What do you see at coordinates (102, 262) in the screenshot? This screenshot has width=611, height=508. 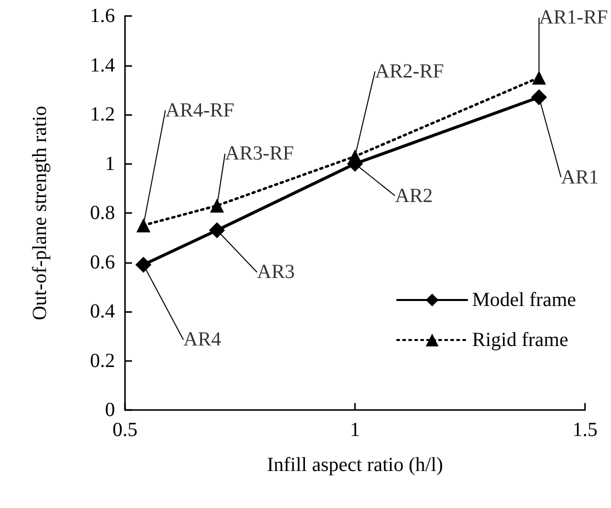 I see `y-tick-label: 0.6` at bounding box center [102, 262].